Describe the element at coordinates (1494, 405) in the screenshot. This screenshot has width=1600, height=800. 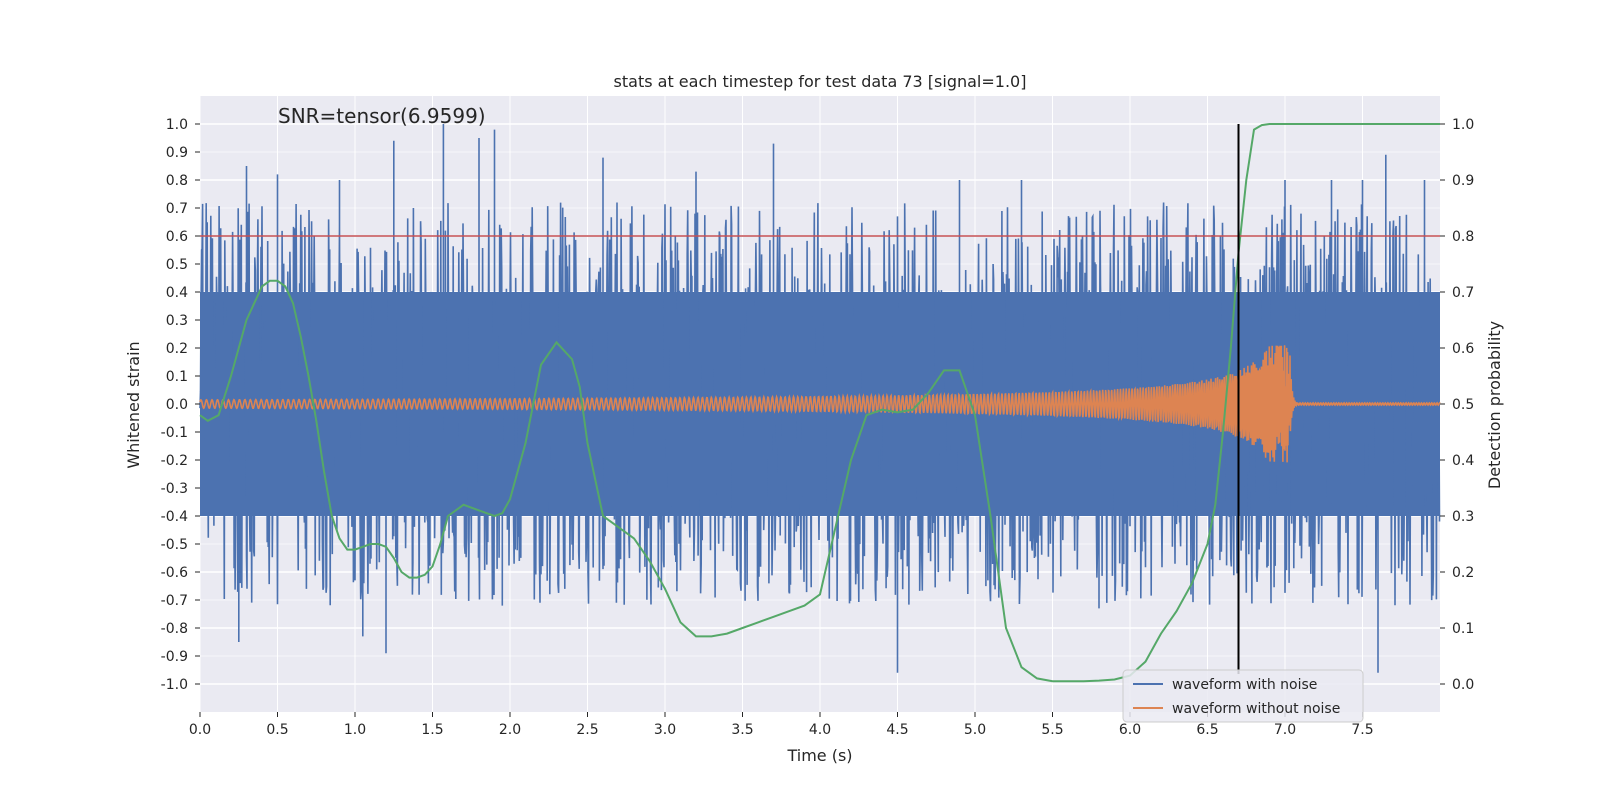
I see `y-axis-right-label: Detection probability` at that location.